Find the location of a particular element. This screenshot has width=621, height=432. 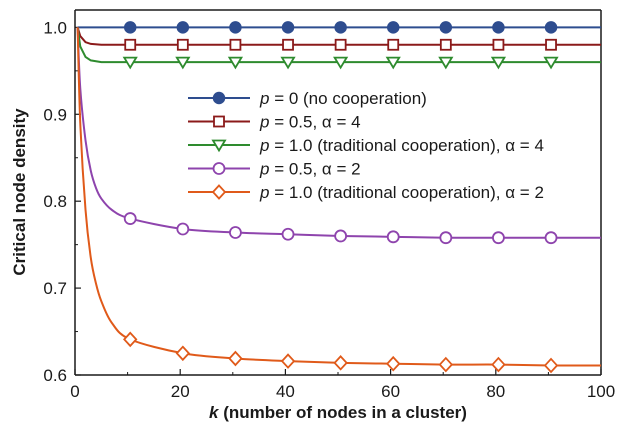

y-tick-label: 0.8 is located at coordinates (55, 201).